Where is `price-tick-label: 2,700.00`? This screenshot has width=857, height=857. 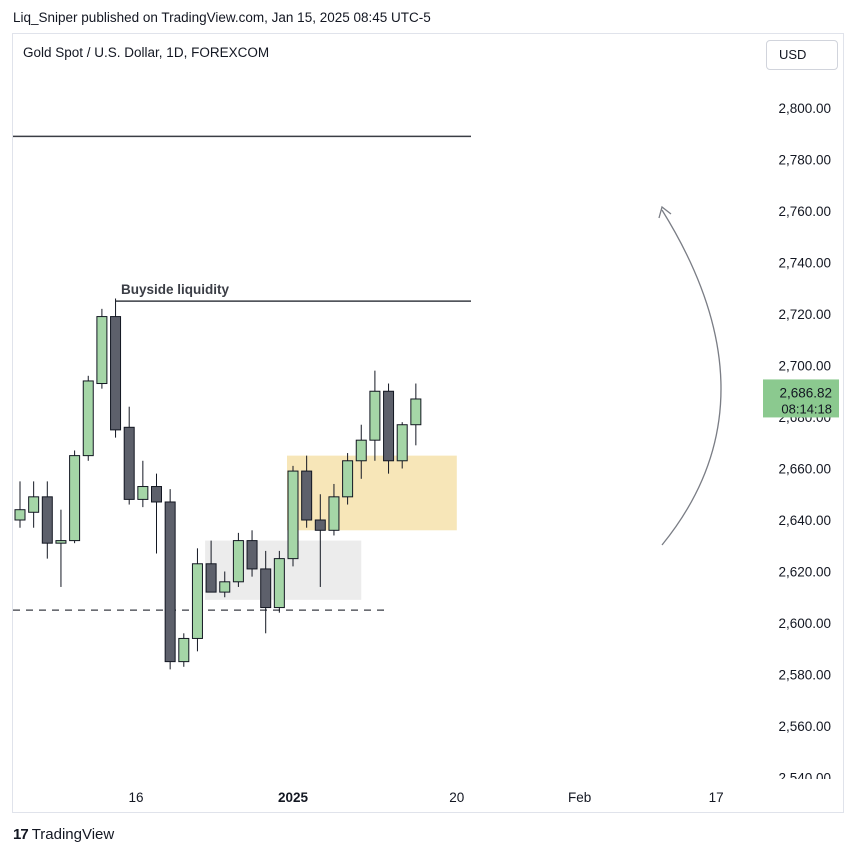 price-tick-label: 2,700.00 is located at coordinates (804, 366).